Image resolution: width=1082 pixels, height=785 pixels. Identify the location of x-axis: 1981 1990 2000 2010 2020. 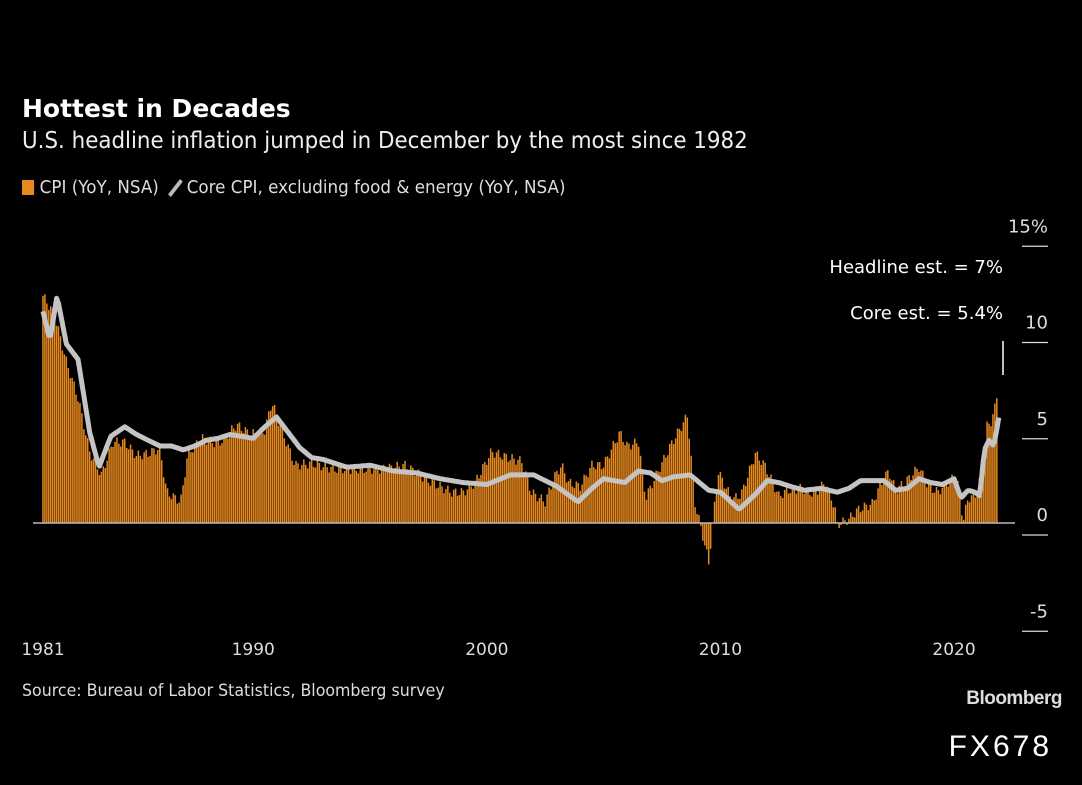
(498, 650).